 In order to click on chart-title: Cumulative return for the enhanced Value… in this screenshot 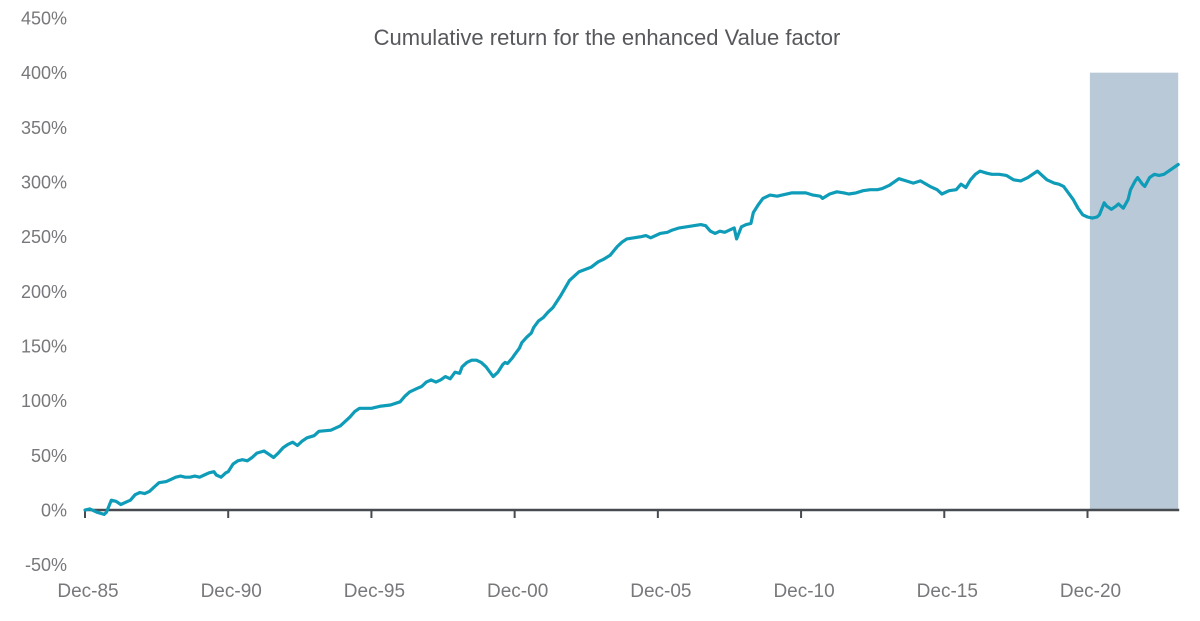, I will do `click(607, 37)`.